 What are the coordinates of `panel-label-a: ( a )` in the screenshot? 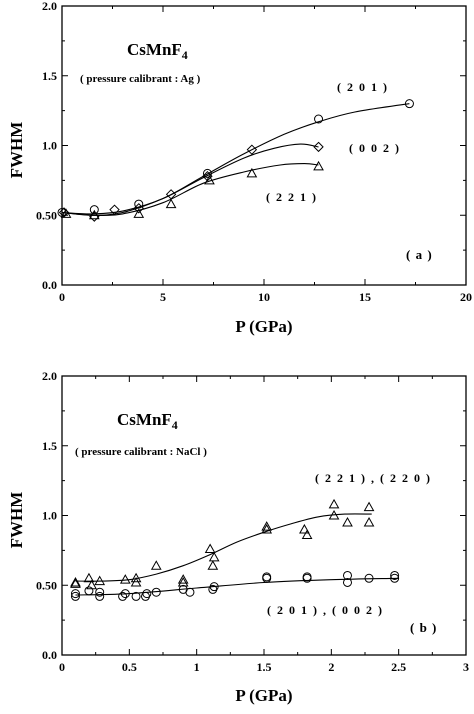 It's located at (419, 254).